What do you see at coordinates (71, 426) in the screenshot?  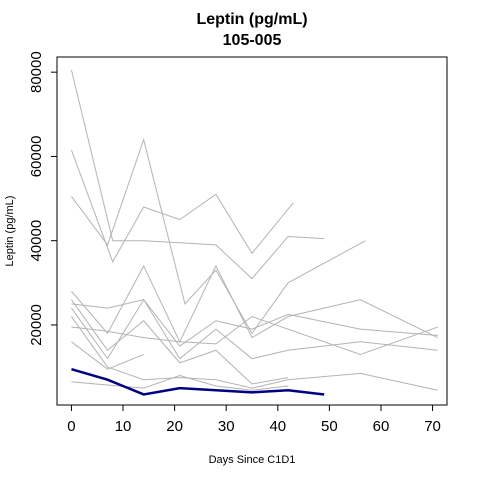 I see `x-tick-label: 0` at bounding box center [71, 426].